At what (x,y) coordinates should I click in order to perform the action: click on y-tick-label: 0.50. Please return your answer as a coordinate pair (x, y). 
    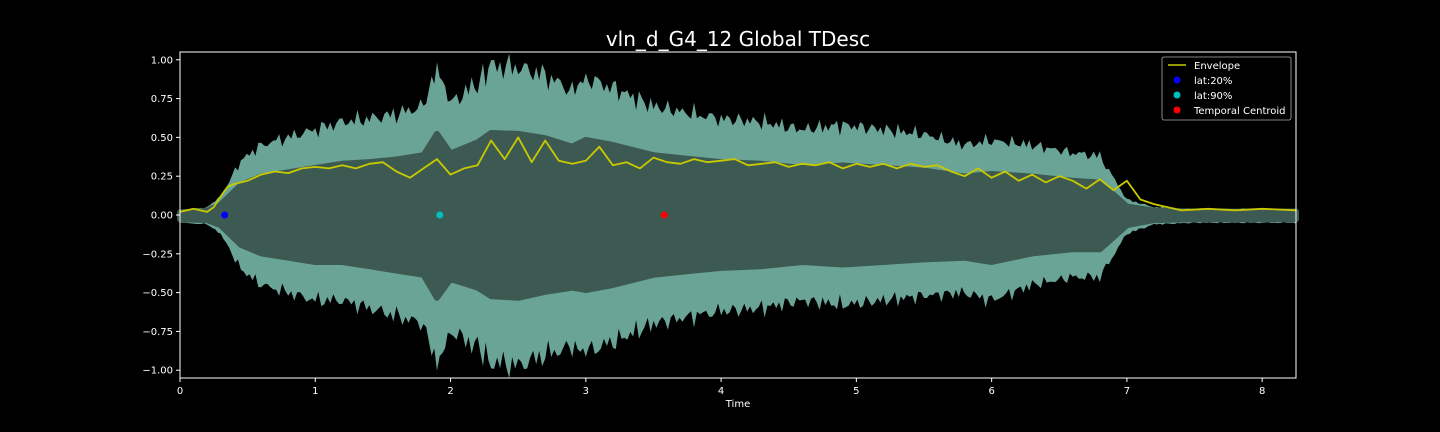
    Looking at the image, I should click on (162, 138).